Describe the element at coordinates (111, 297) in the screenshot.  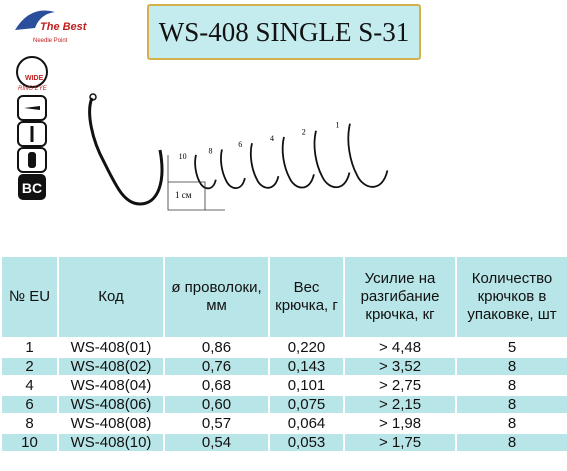
I see `column-header: Код` at that location.